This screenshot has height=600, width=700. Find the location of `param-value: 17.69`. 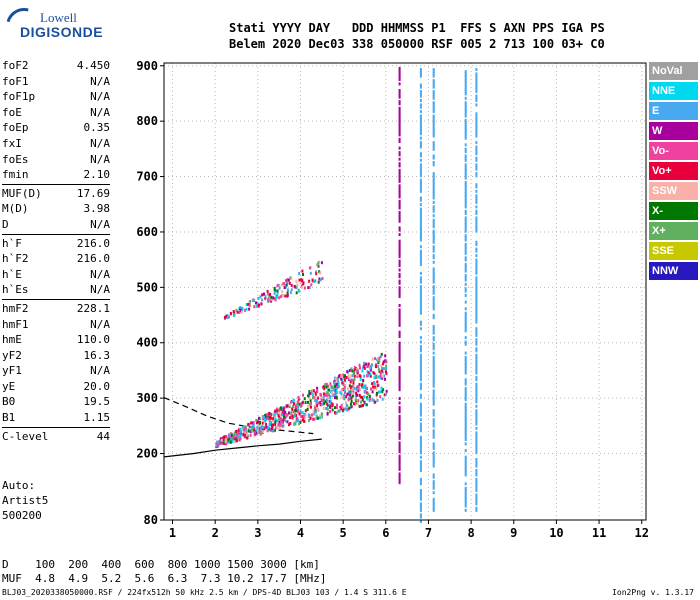

param-value: 17.69 is located at coordinates (93, 193).